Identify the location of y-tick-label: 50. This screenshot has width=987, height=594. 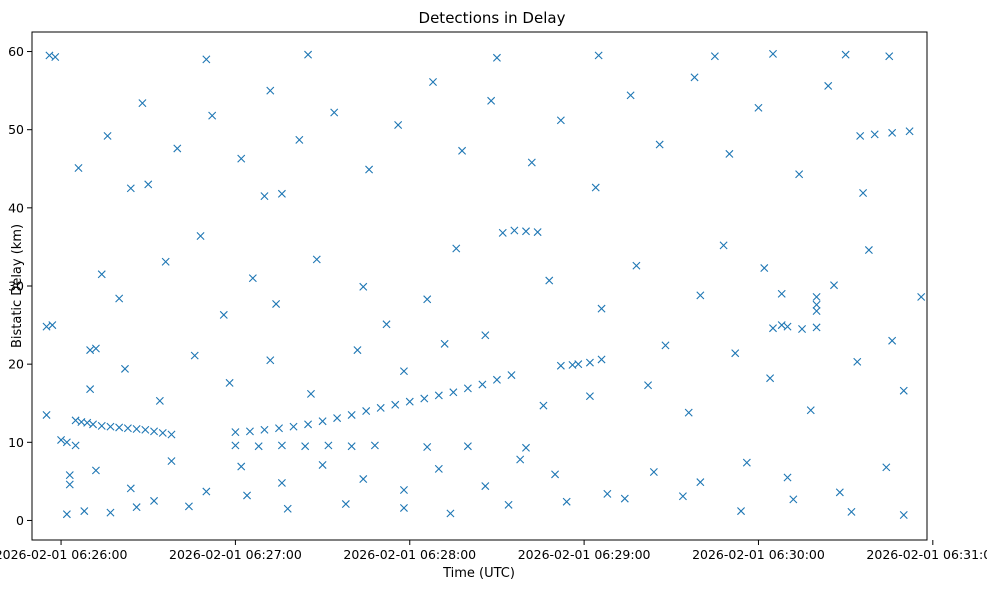
(16, 129).